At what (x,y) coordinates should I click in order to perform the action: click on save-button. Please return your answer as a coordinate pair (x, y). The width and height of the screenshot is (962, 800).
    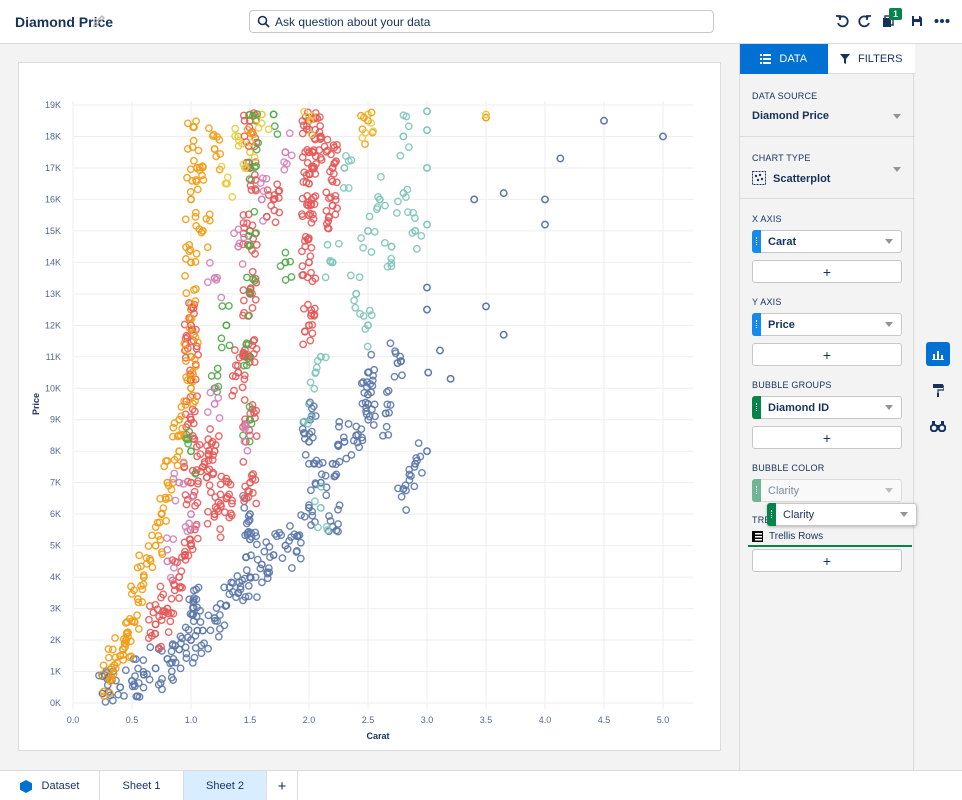
    Looking at the image, I should click on (917, 21).